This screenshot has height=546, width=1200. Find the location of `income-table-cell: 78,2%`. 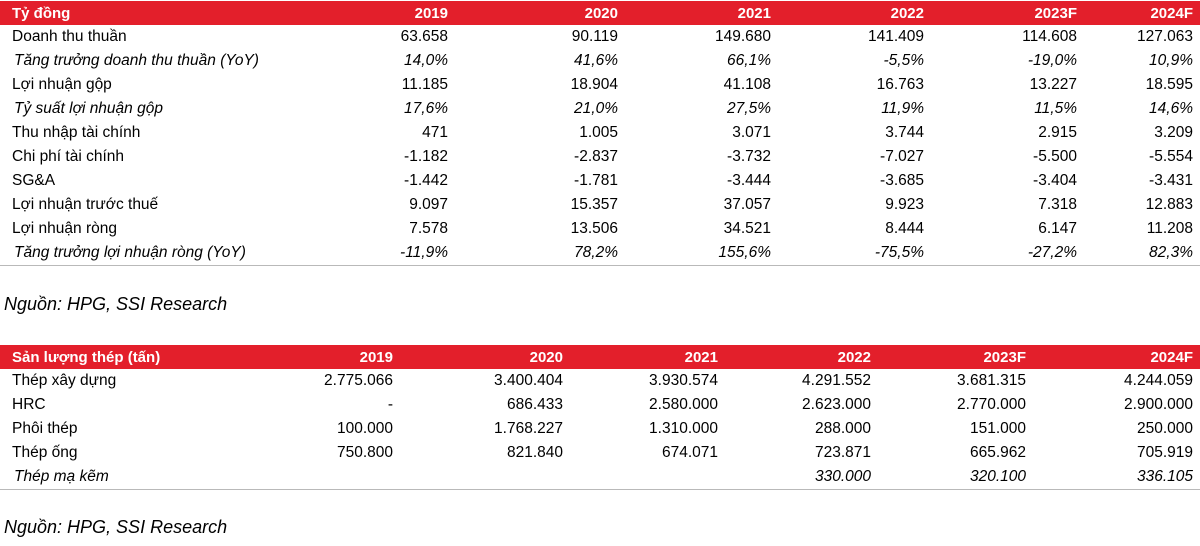

income-table-cell: 78,2% is located at coordinates (540, 253).